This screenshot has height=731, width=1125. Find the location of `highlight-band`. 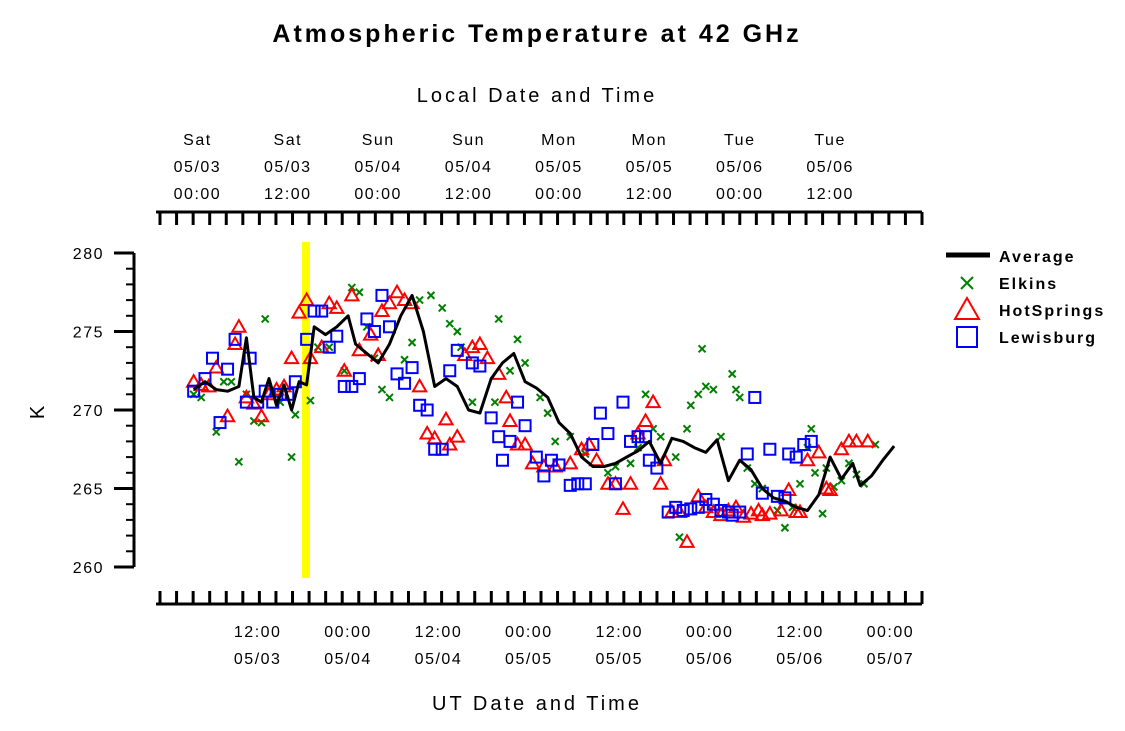

highlight-band is located at coordinates (305, 410).